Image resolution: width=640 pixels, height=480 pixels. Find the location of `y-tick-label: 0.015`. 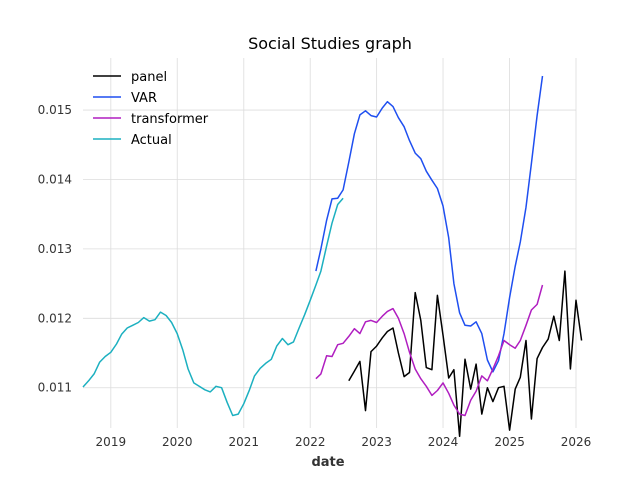

y-tick-label: 0.015 is located at coordinates (55, 110).